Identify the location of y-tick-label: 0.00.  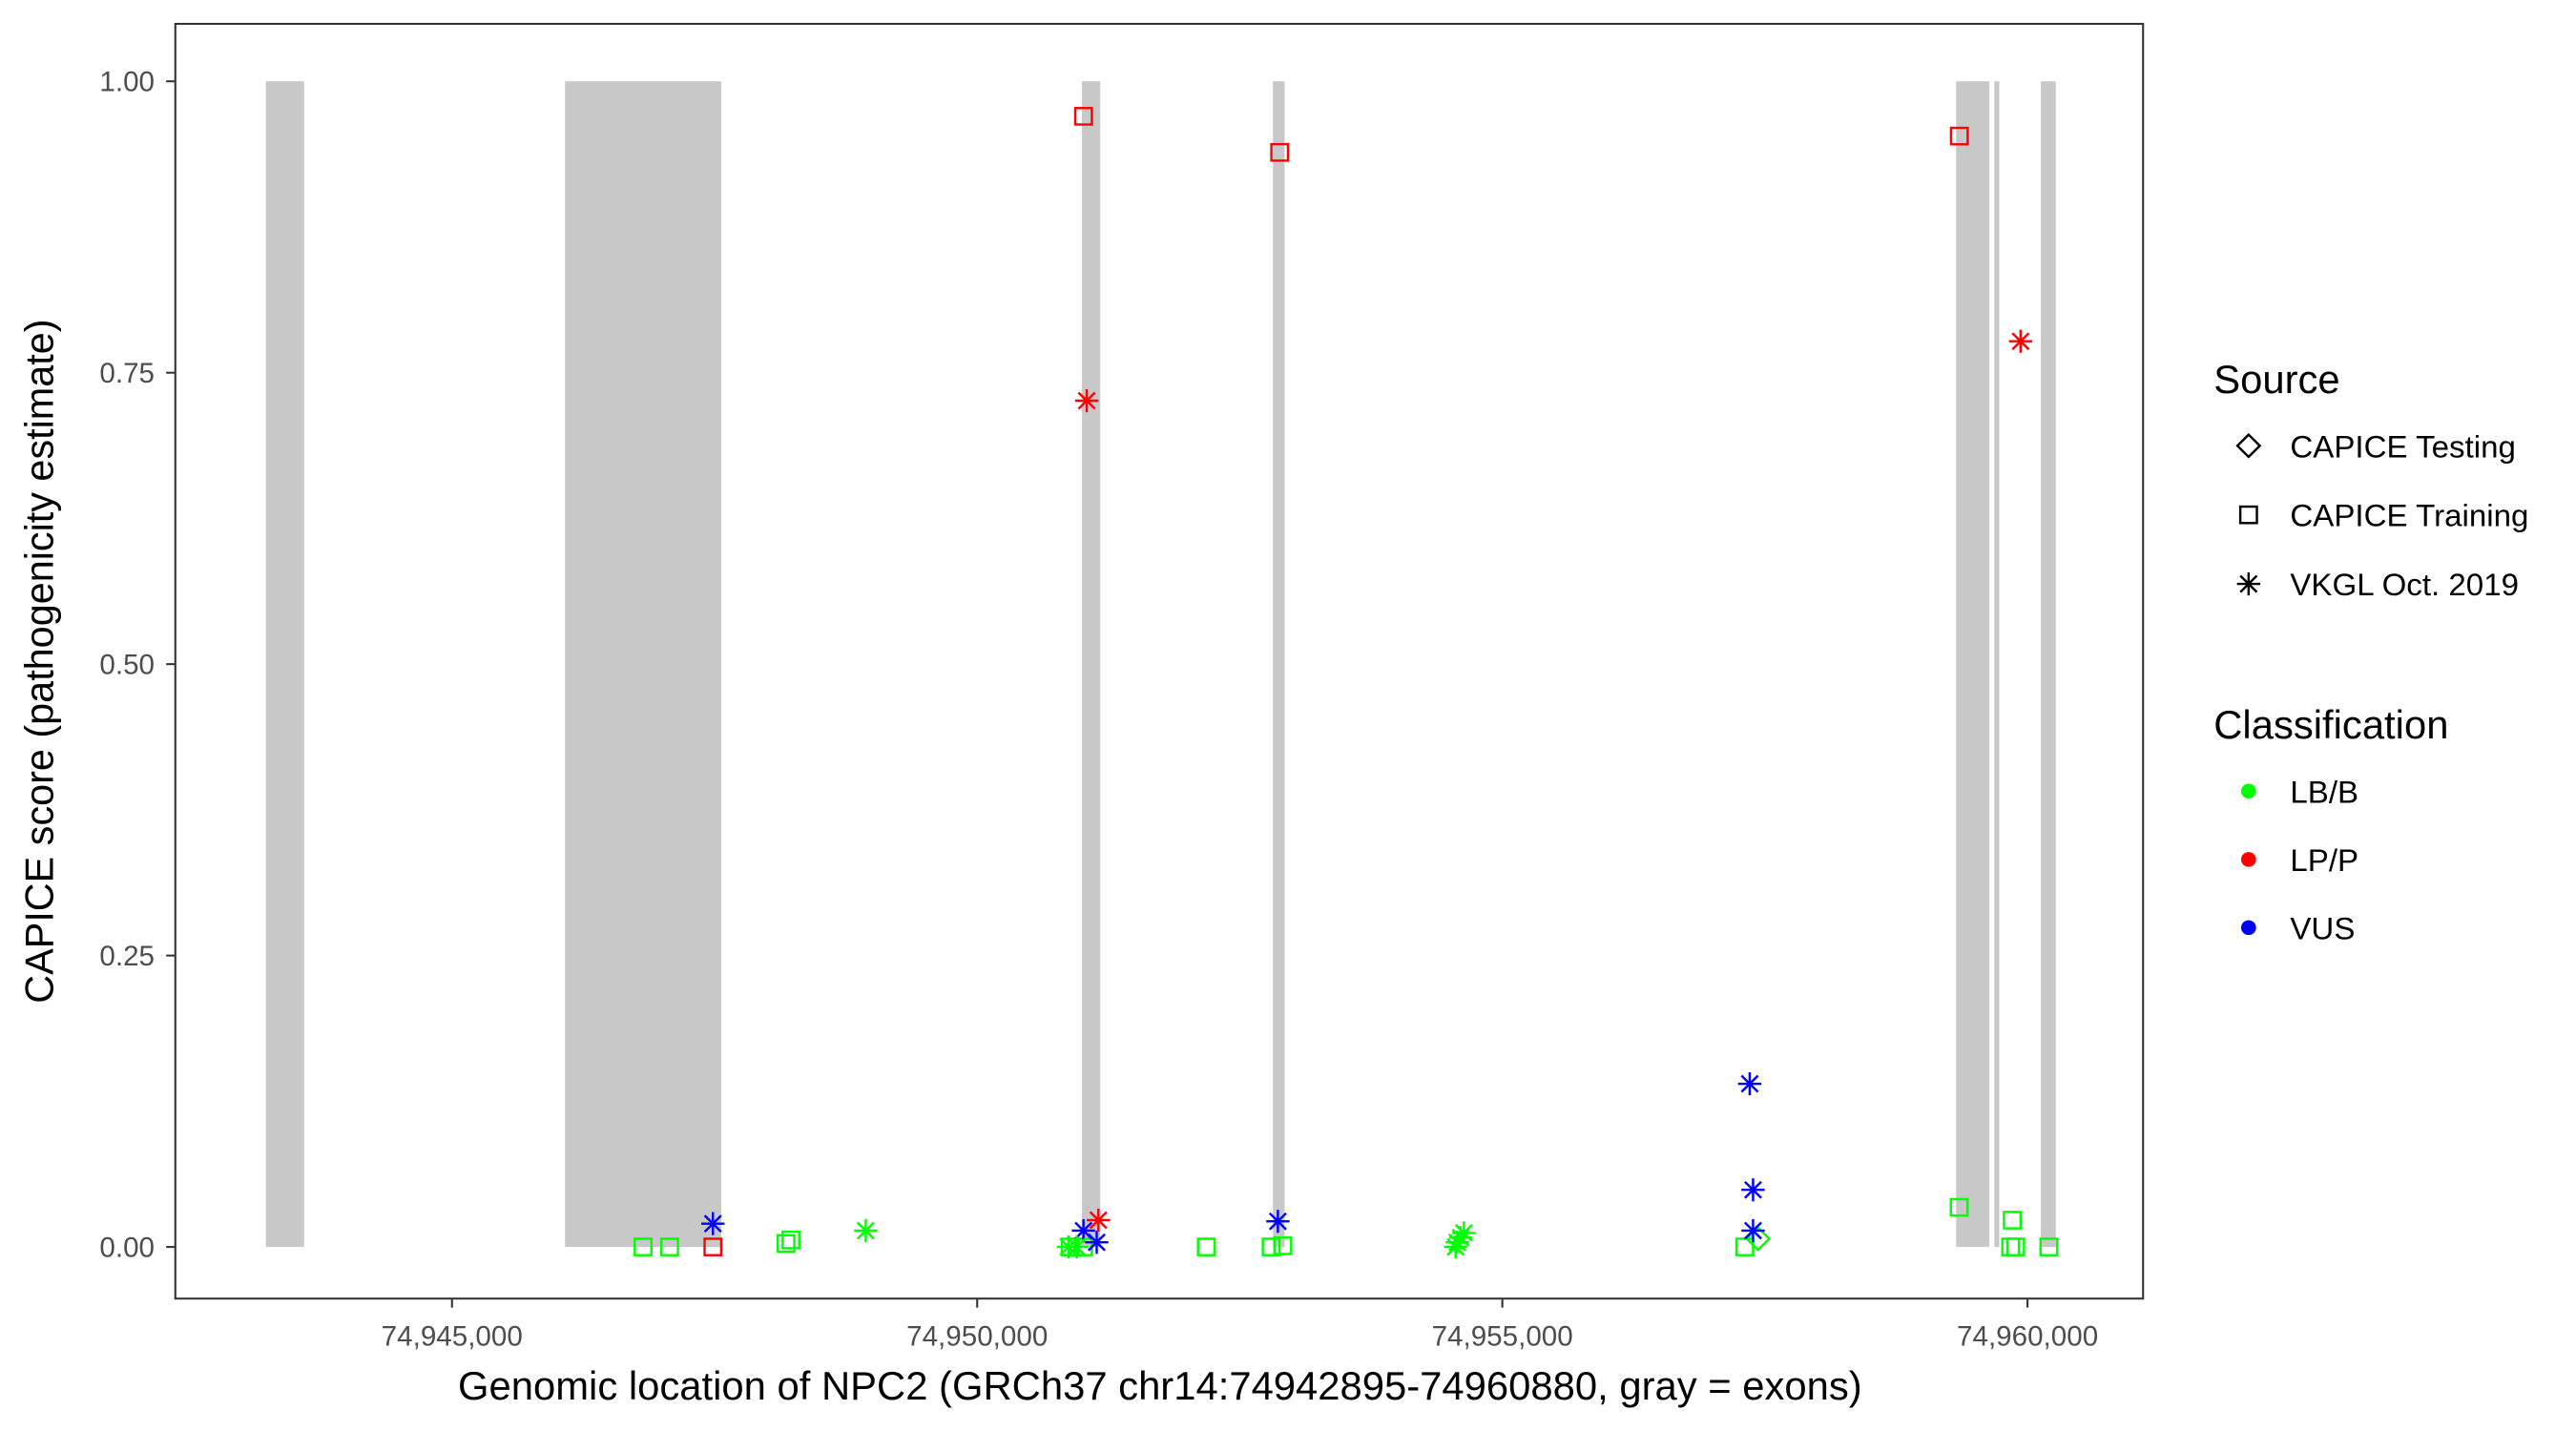
(127, 1249).